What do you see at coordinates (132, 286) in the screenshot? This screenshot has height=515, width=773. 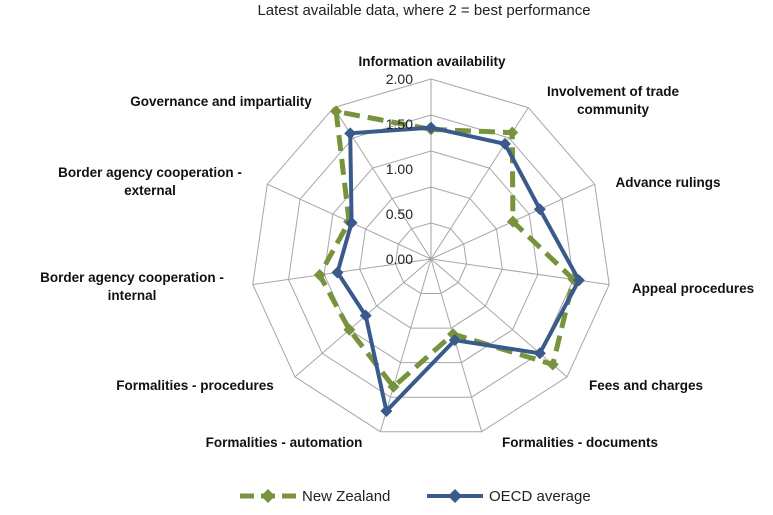 I see `axis-label-8: Border agency cooperation -internal` at bounding box center [132, 286].